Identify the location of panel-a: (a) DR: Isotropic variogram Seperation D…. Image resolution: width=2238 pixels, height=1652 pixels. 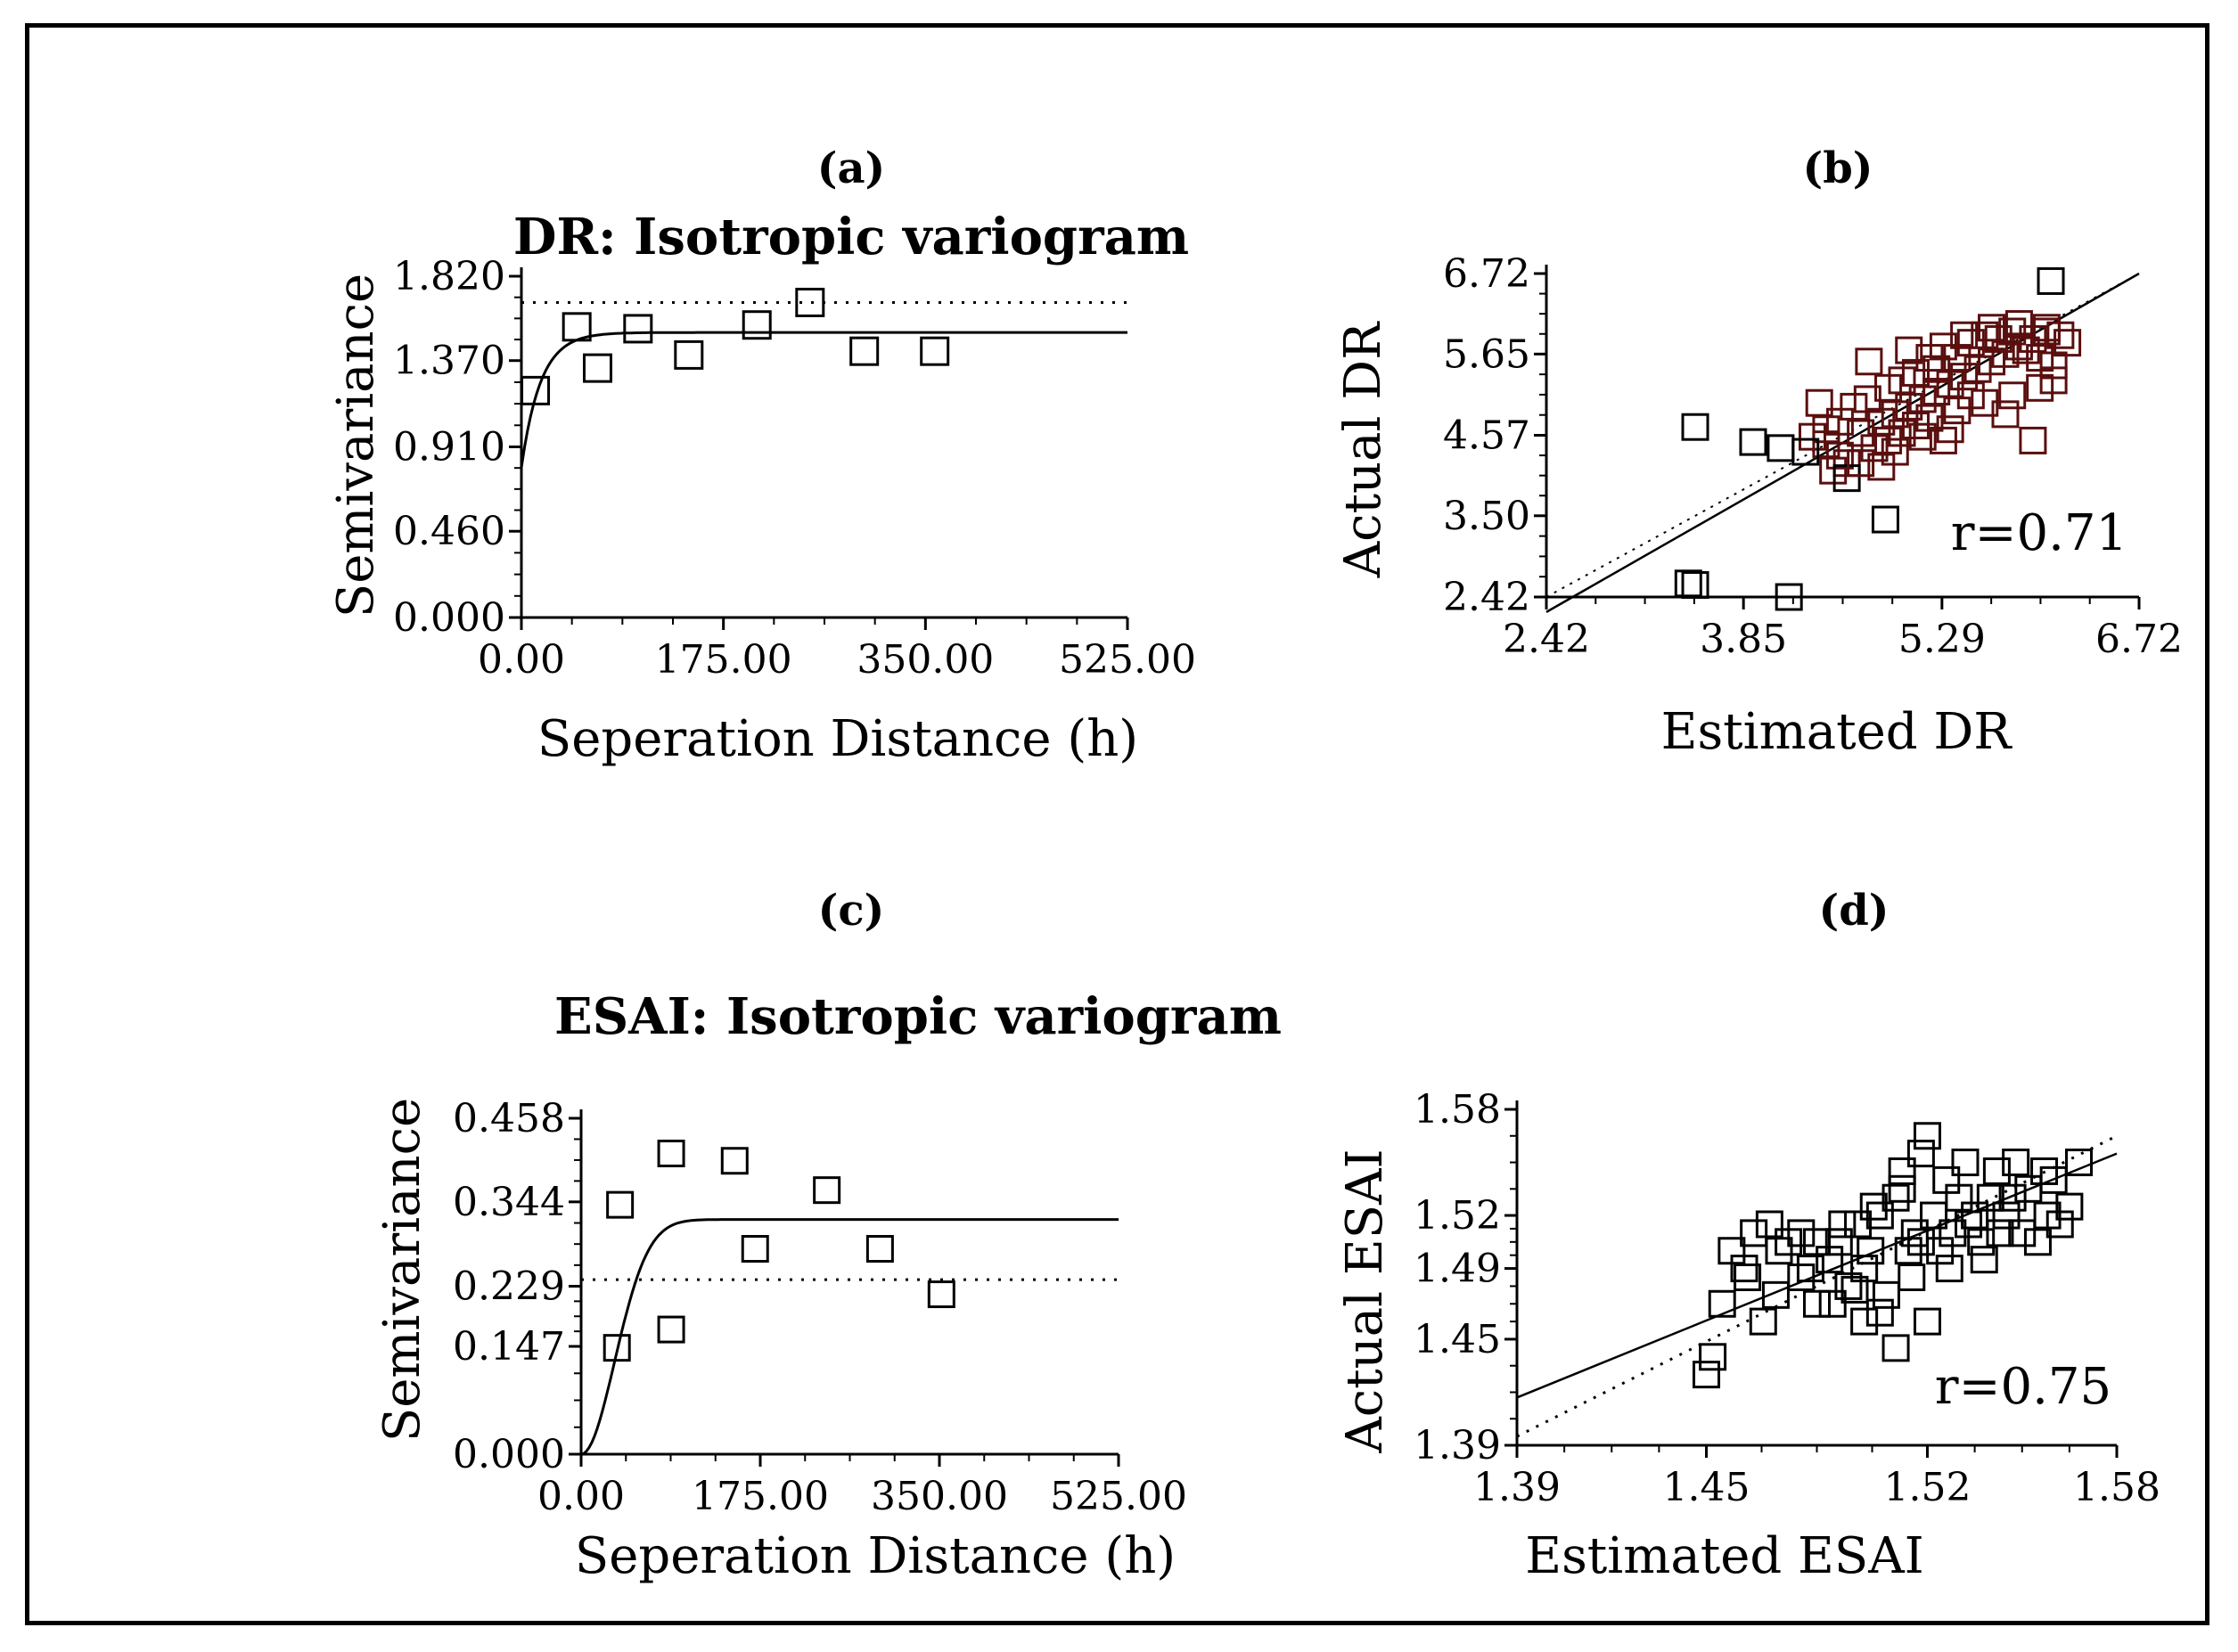
(761, 455).